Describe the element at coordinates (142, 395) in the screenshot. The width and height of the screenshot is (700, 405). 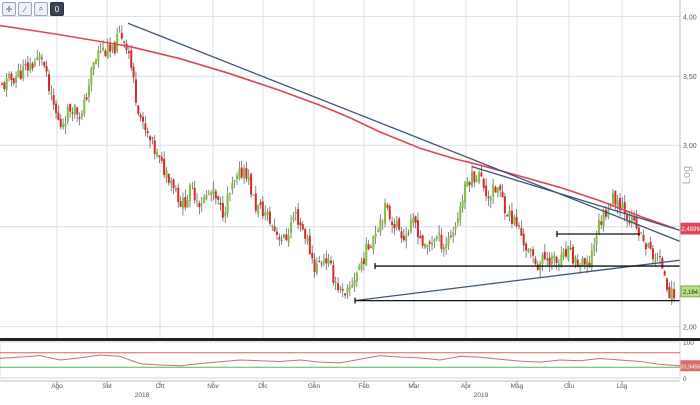
I see `year-label: 2018` at that location.